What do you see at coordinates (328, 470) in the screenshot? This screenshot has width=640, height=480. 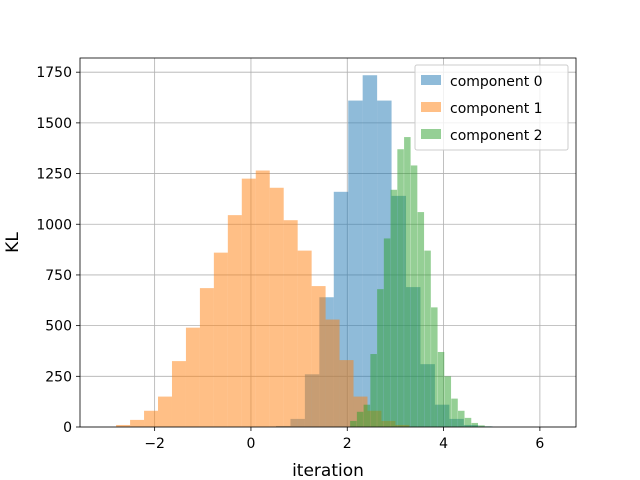 I see `x-axis-label: iteration` at bounding box center [328, 470].